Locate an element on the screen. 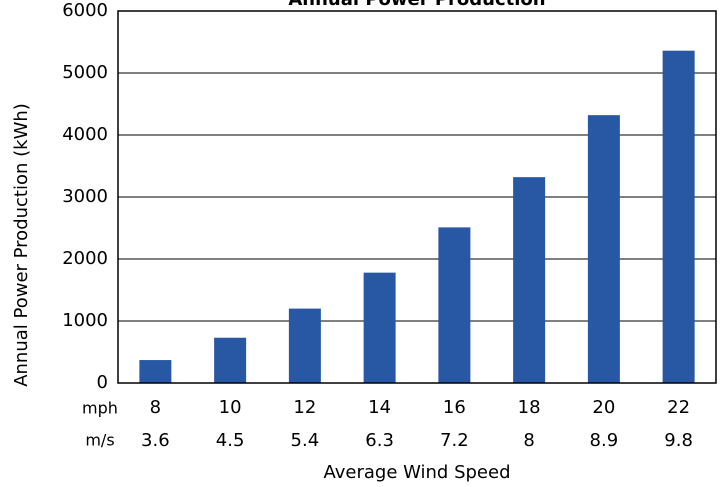 Image resolution: width=724 pixels, height=487 pixels. x-tick-label: 16 is located at coordinates (454, 407).